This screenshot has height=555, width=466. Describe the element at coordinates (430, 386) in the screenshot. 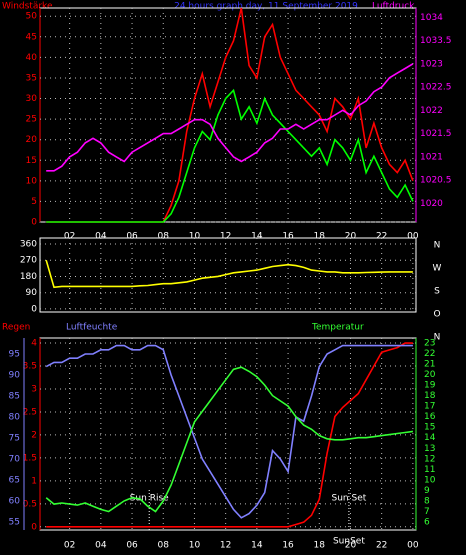

I see `y2-tick-label: 19` at that location.